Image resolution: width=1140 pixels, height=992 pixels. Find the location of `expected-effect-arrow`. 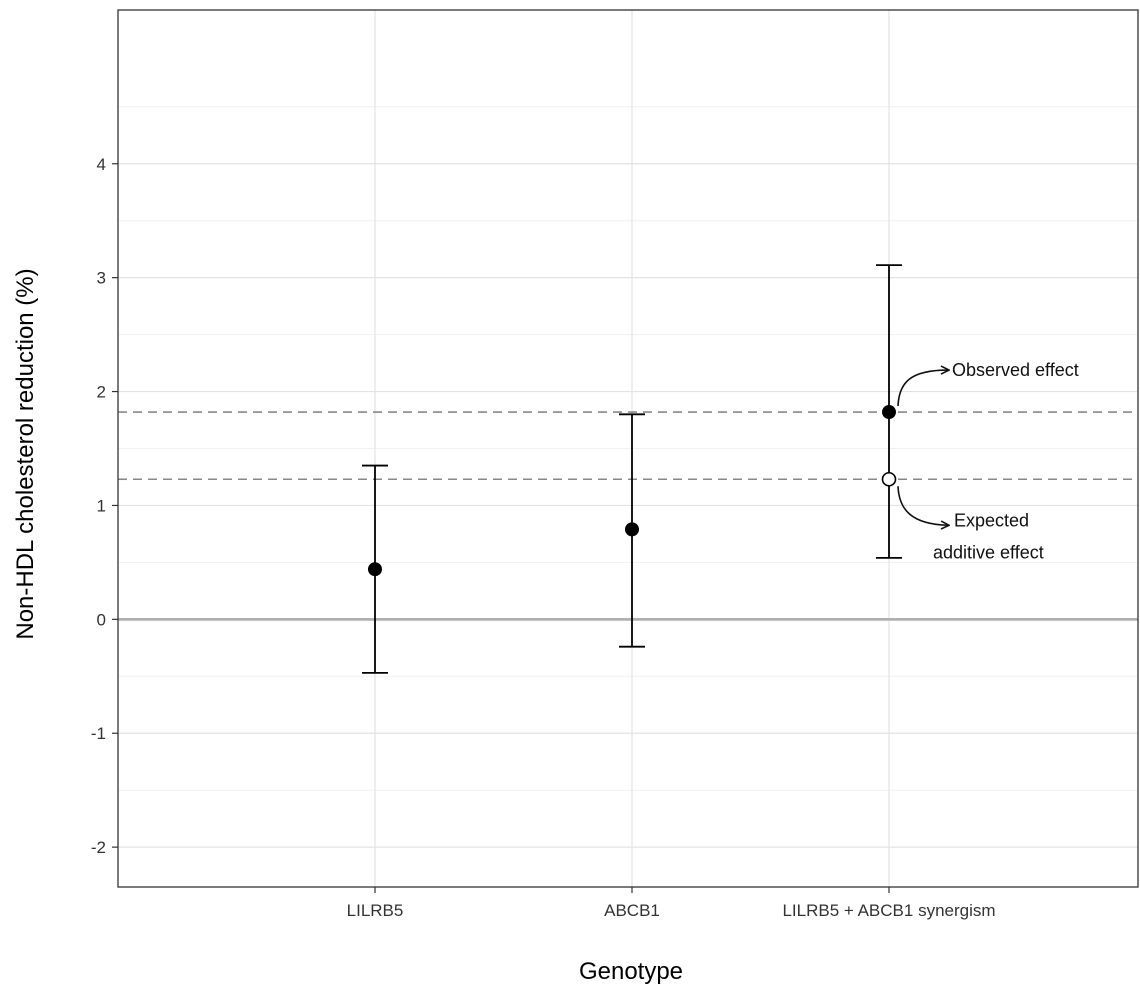

expected-effect-arrow is located at coordinates (922, 505).